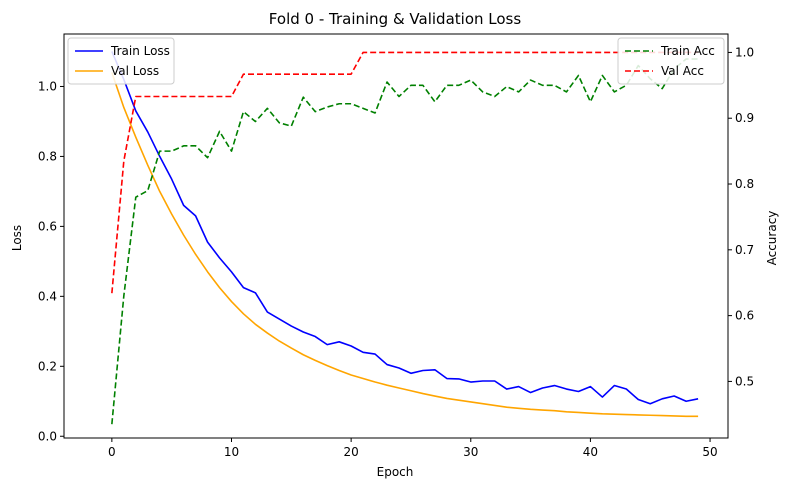 This screenshot has width=790, height=490. I want to click on legend-label: Train Acc, so click(687, 51).